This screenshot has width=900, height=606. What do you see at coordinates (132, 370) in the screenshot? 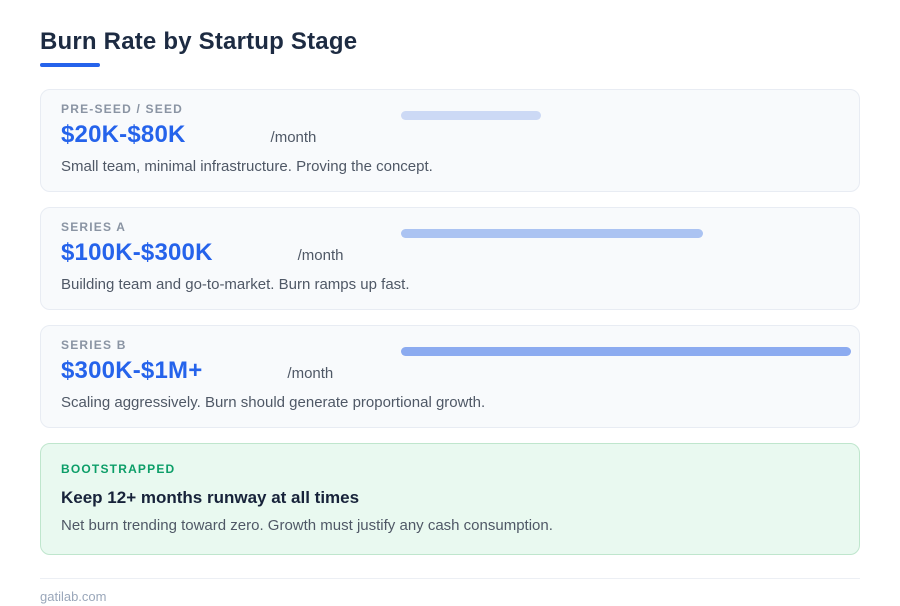
I see `burn-amount: $300K-$1M+` at bounding box center [132, 370].